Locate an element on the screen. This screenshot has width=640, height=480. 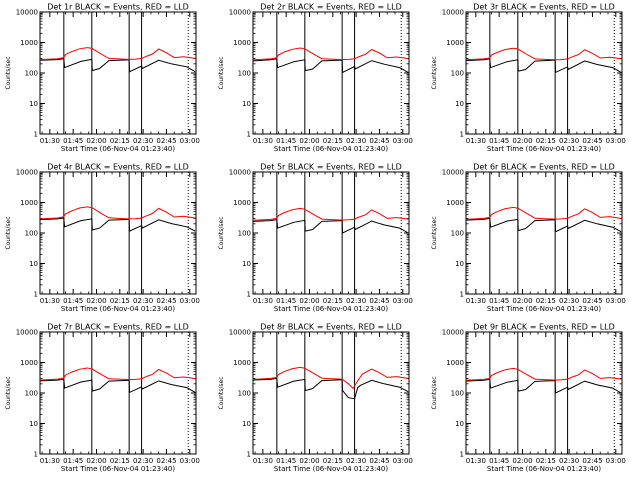
chart-title: Det 6r BLACK = Events, RED = LLD is located at coordinates (544, 167).